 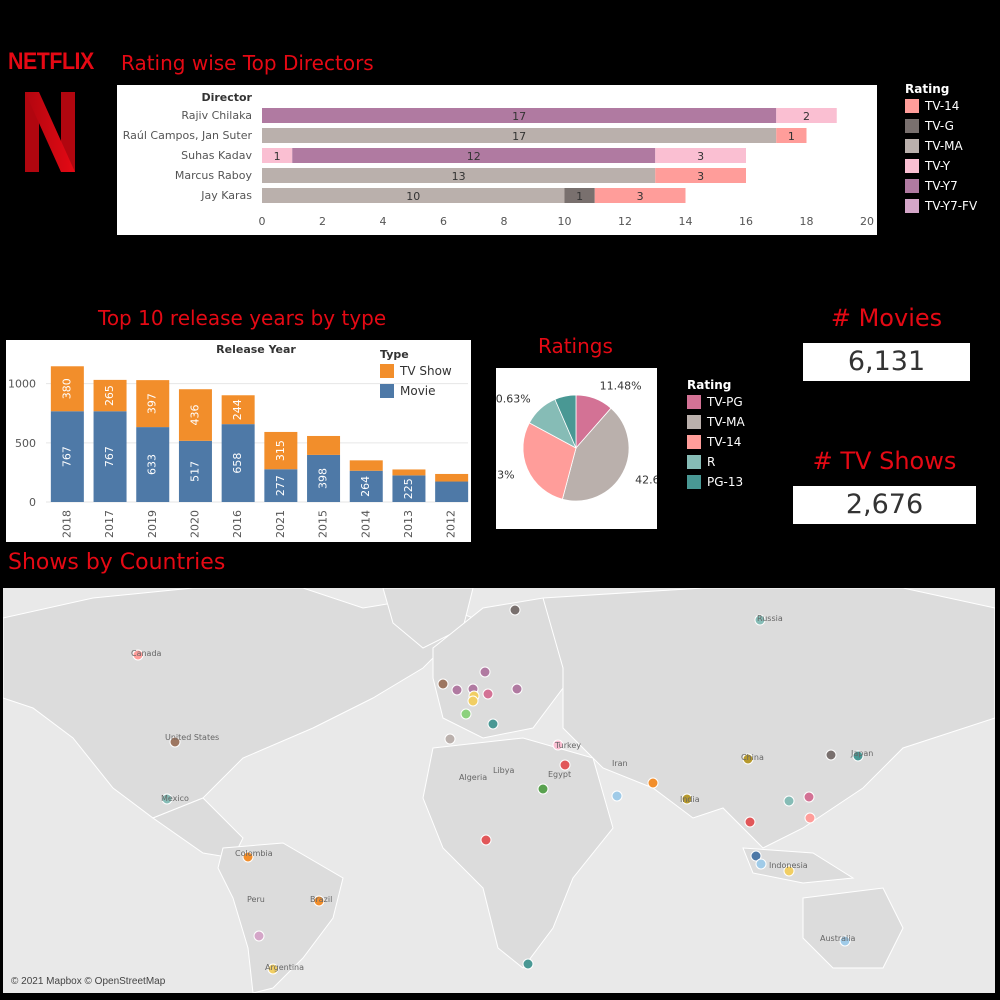 I want to click on pie-slice-label: 10.63%, so click(x=513, y=399).